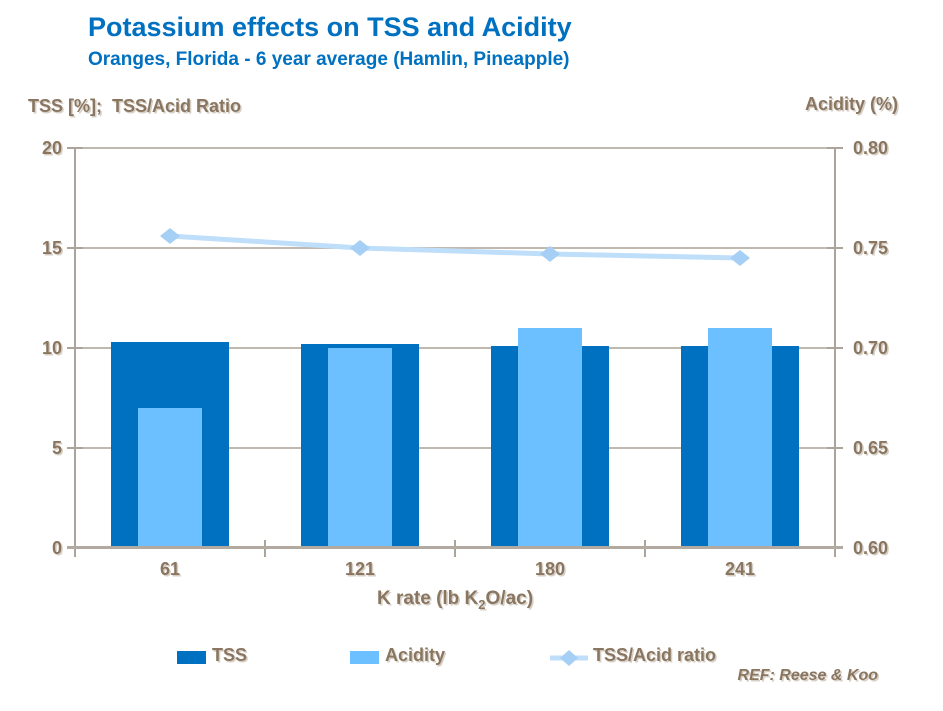 The height and width of the screenshot is (711, 943). Describe the element at coordinates (871, 148) in the screenshot. I see `right-axis-tick-label: 0.80` at that location.